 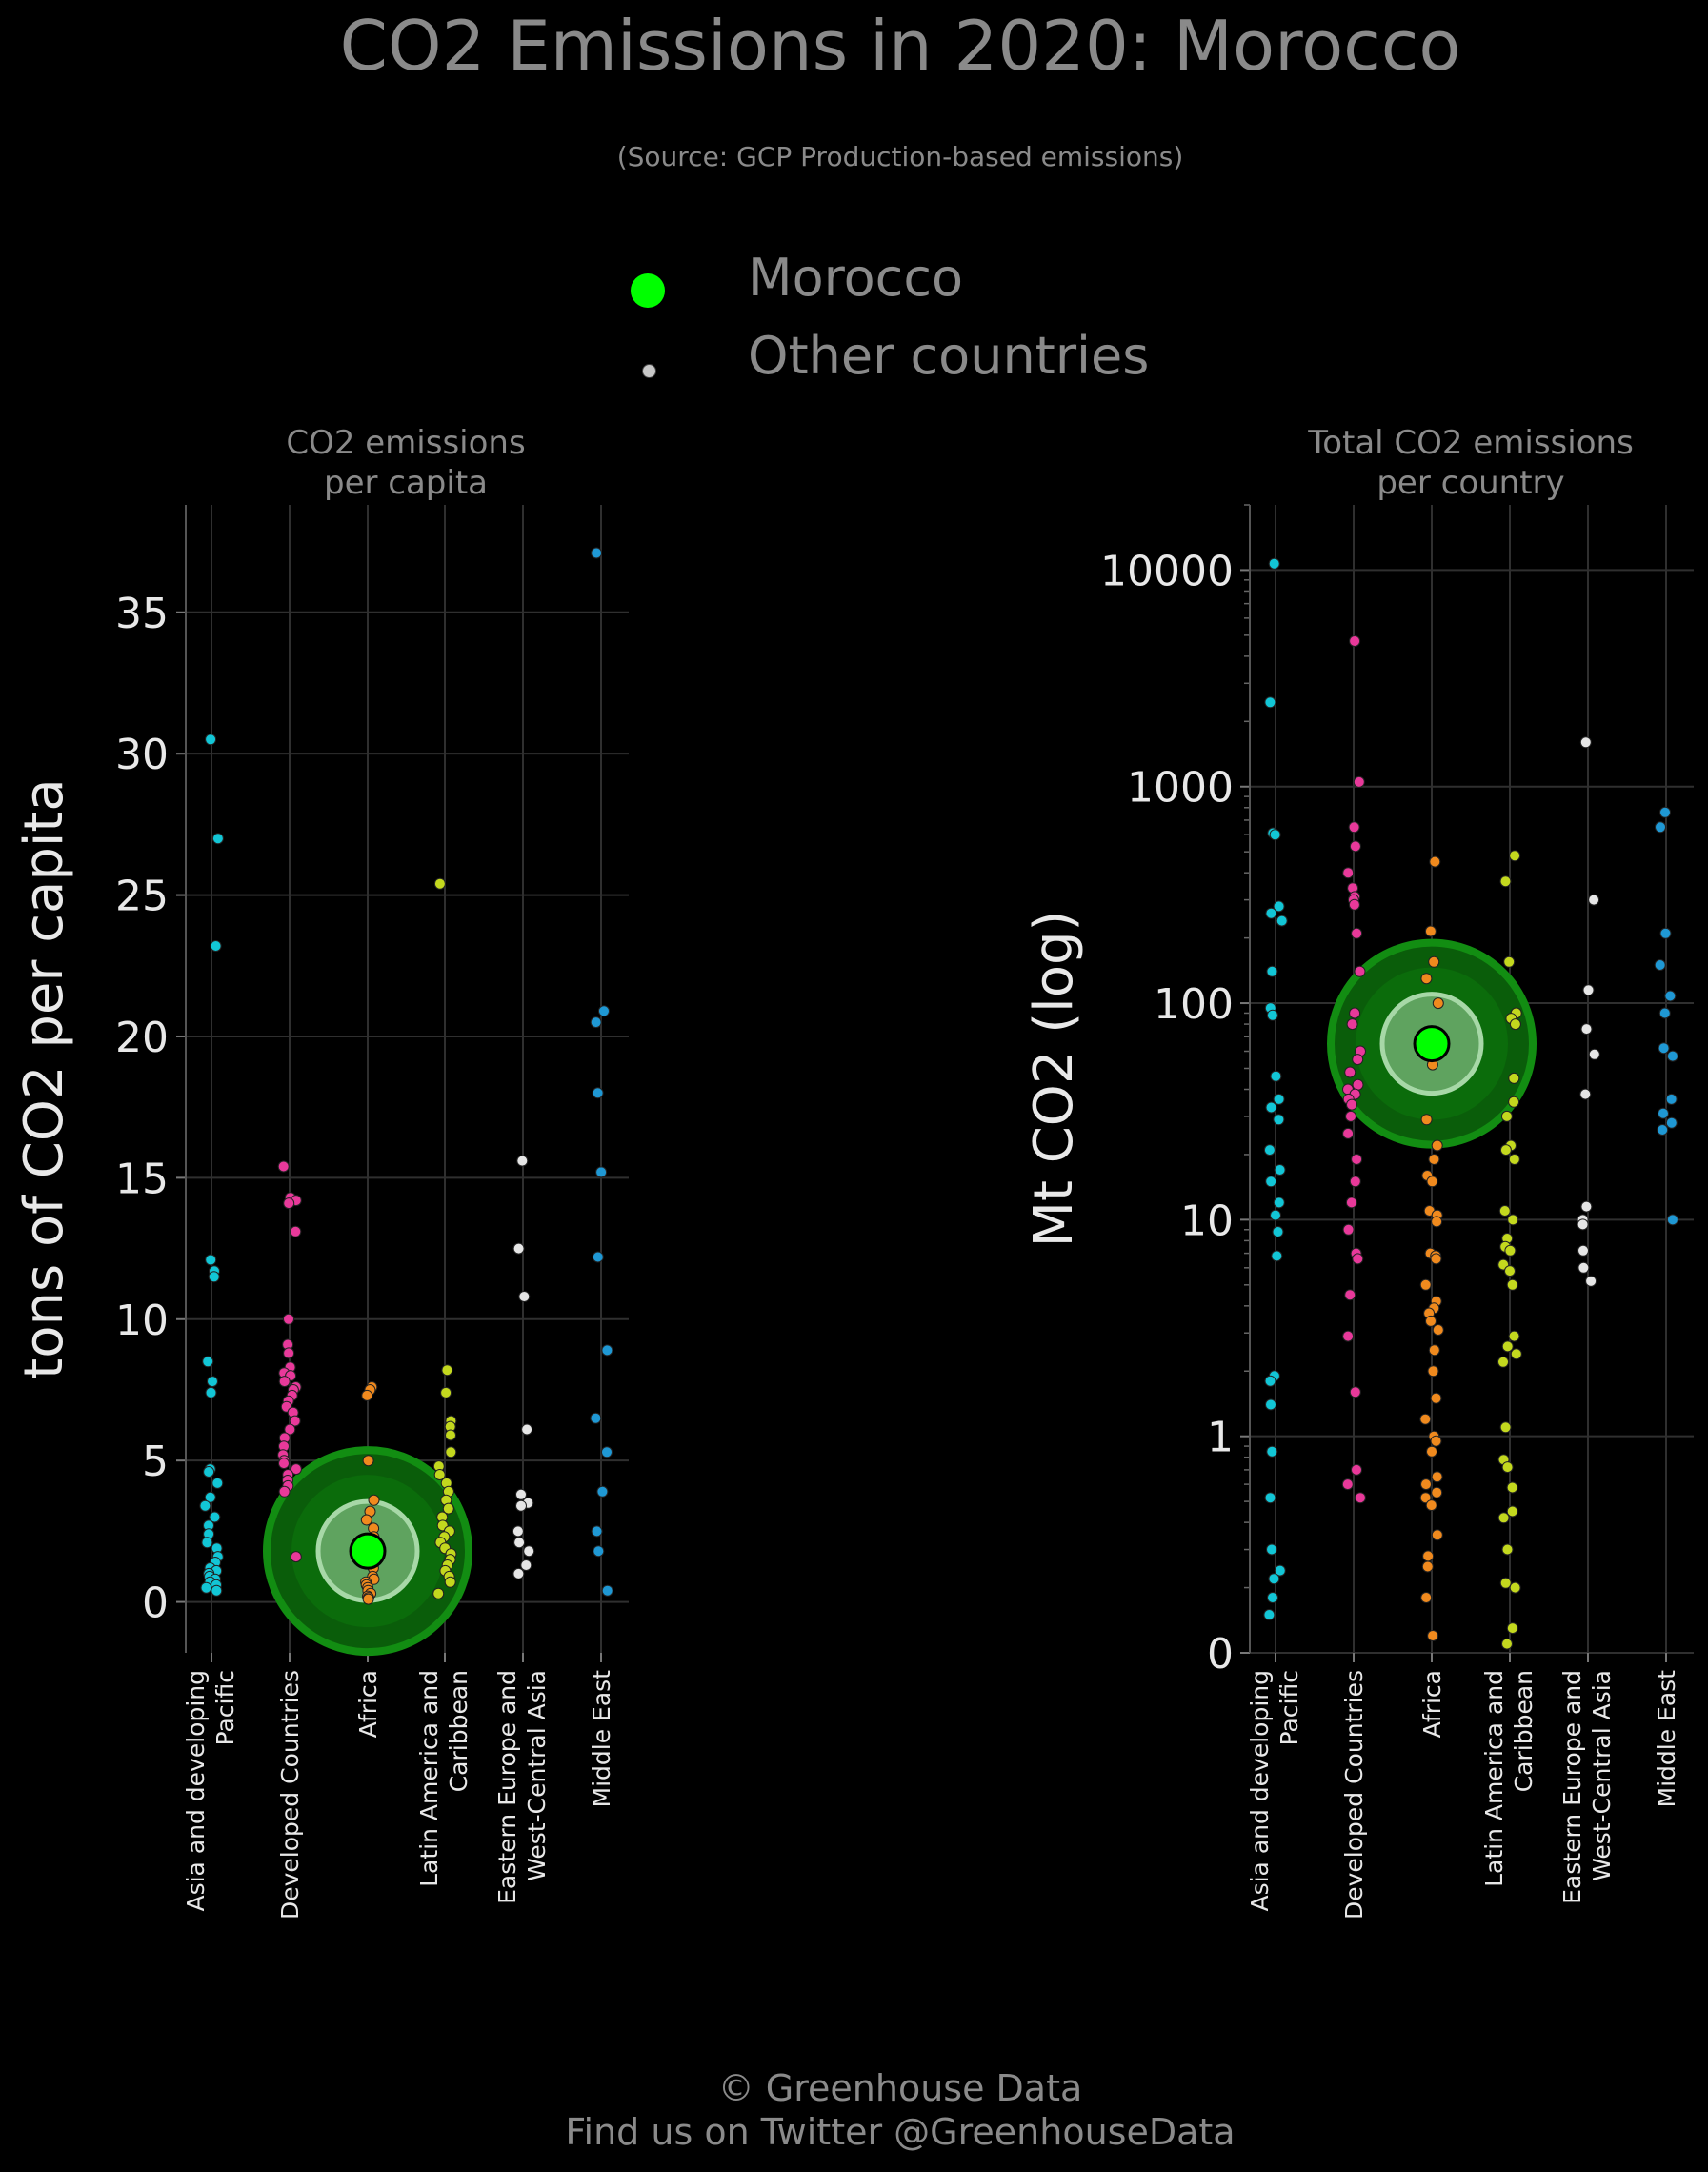 What do you see at coordinates (444, 1778) in the screenshot?
I see `category-label-latin-america-and-caribbean: Latin America andCaribbean` at bounding box center [444, 1778].